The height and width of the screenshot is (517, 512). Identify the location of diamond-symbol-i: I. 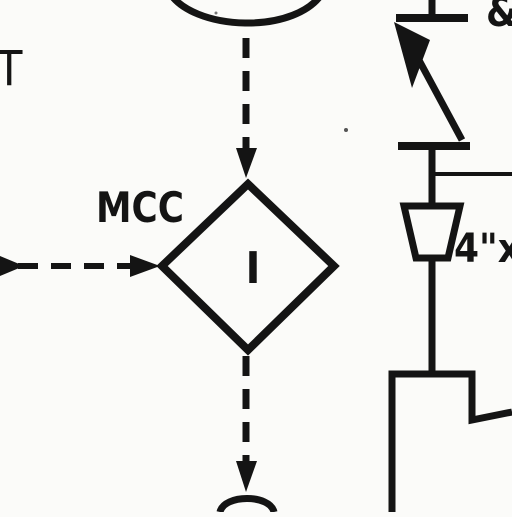
(253, 268).